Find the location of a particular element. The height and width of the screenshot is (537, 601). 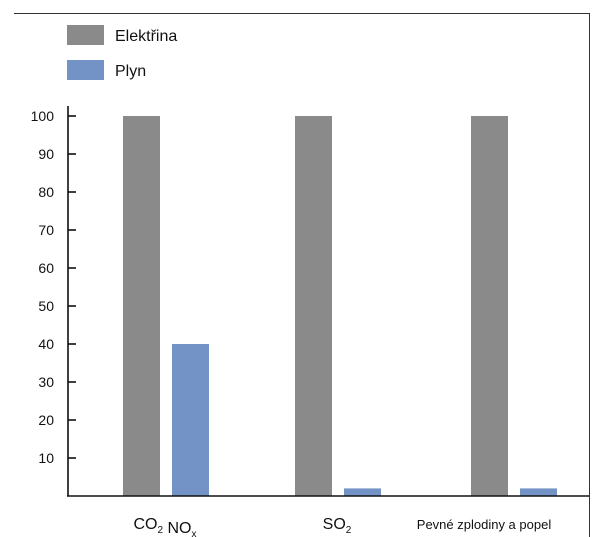

bar-series1-cat3 is located at coordinates (489, 306).